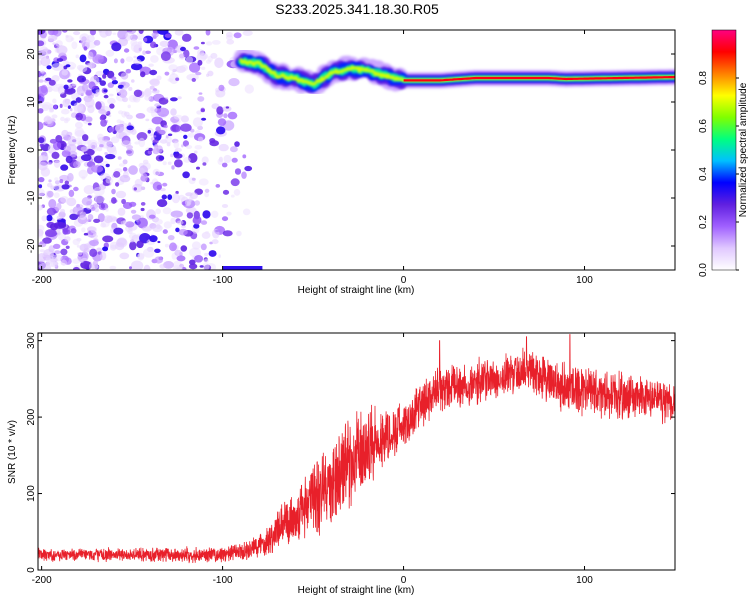  Describe the element at coordinates (223, 280) in the screenshot. I see `x-tick-label: -100` at that location.